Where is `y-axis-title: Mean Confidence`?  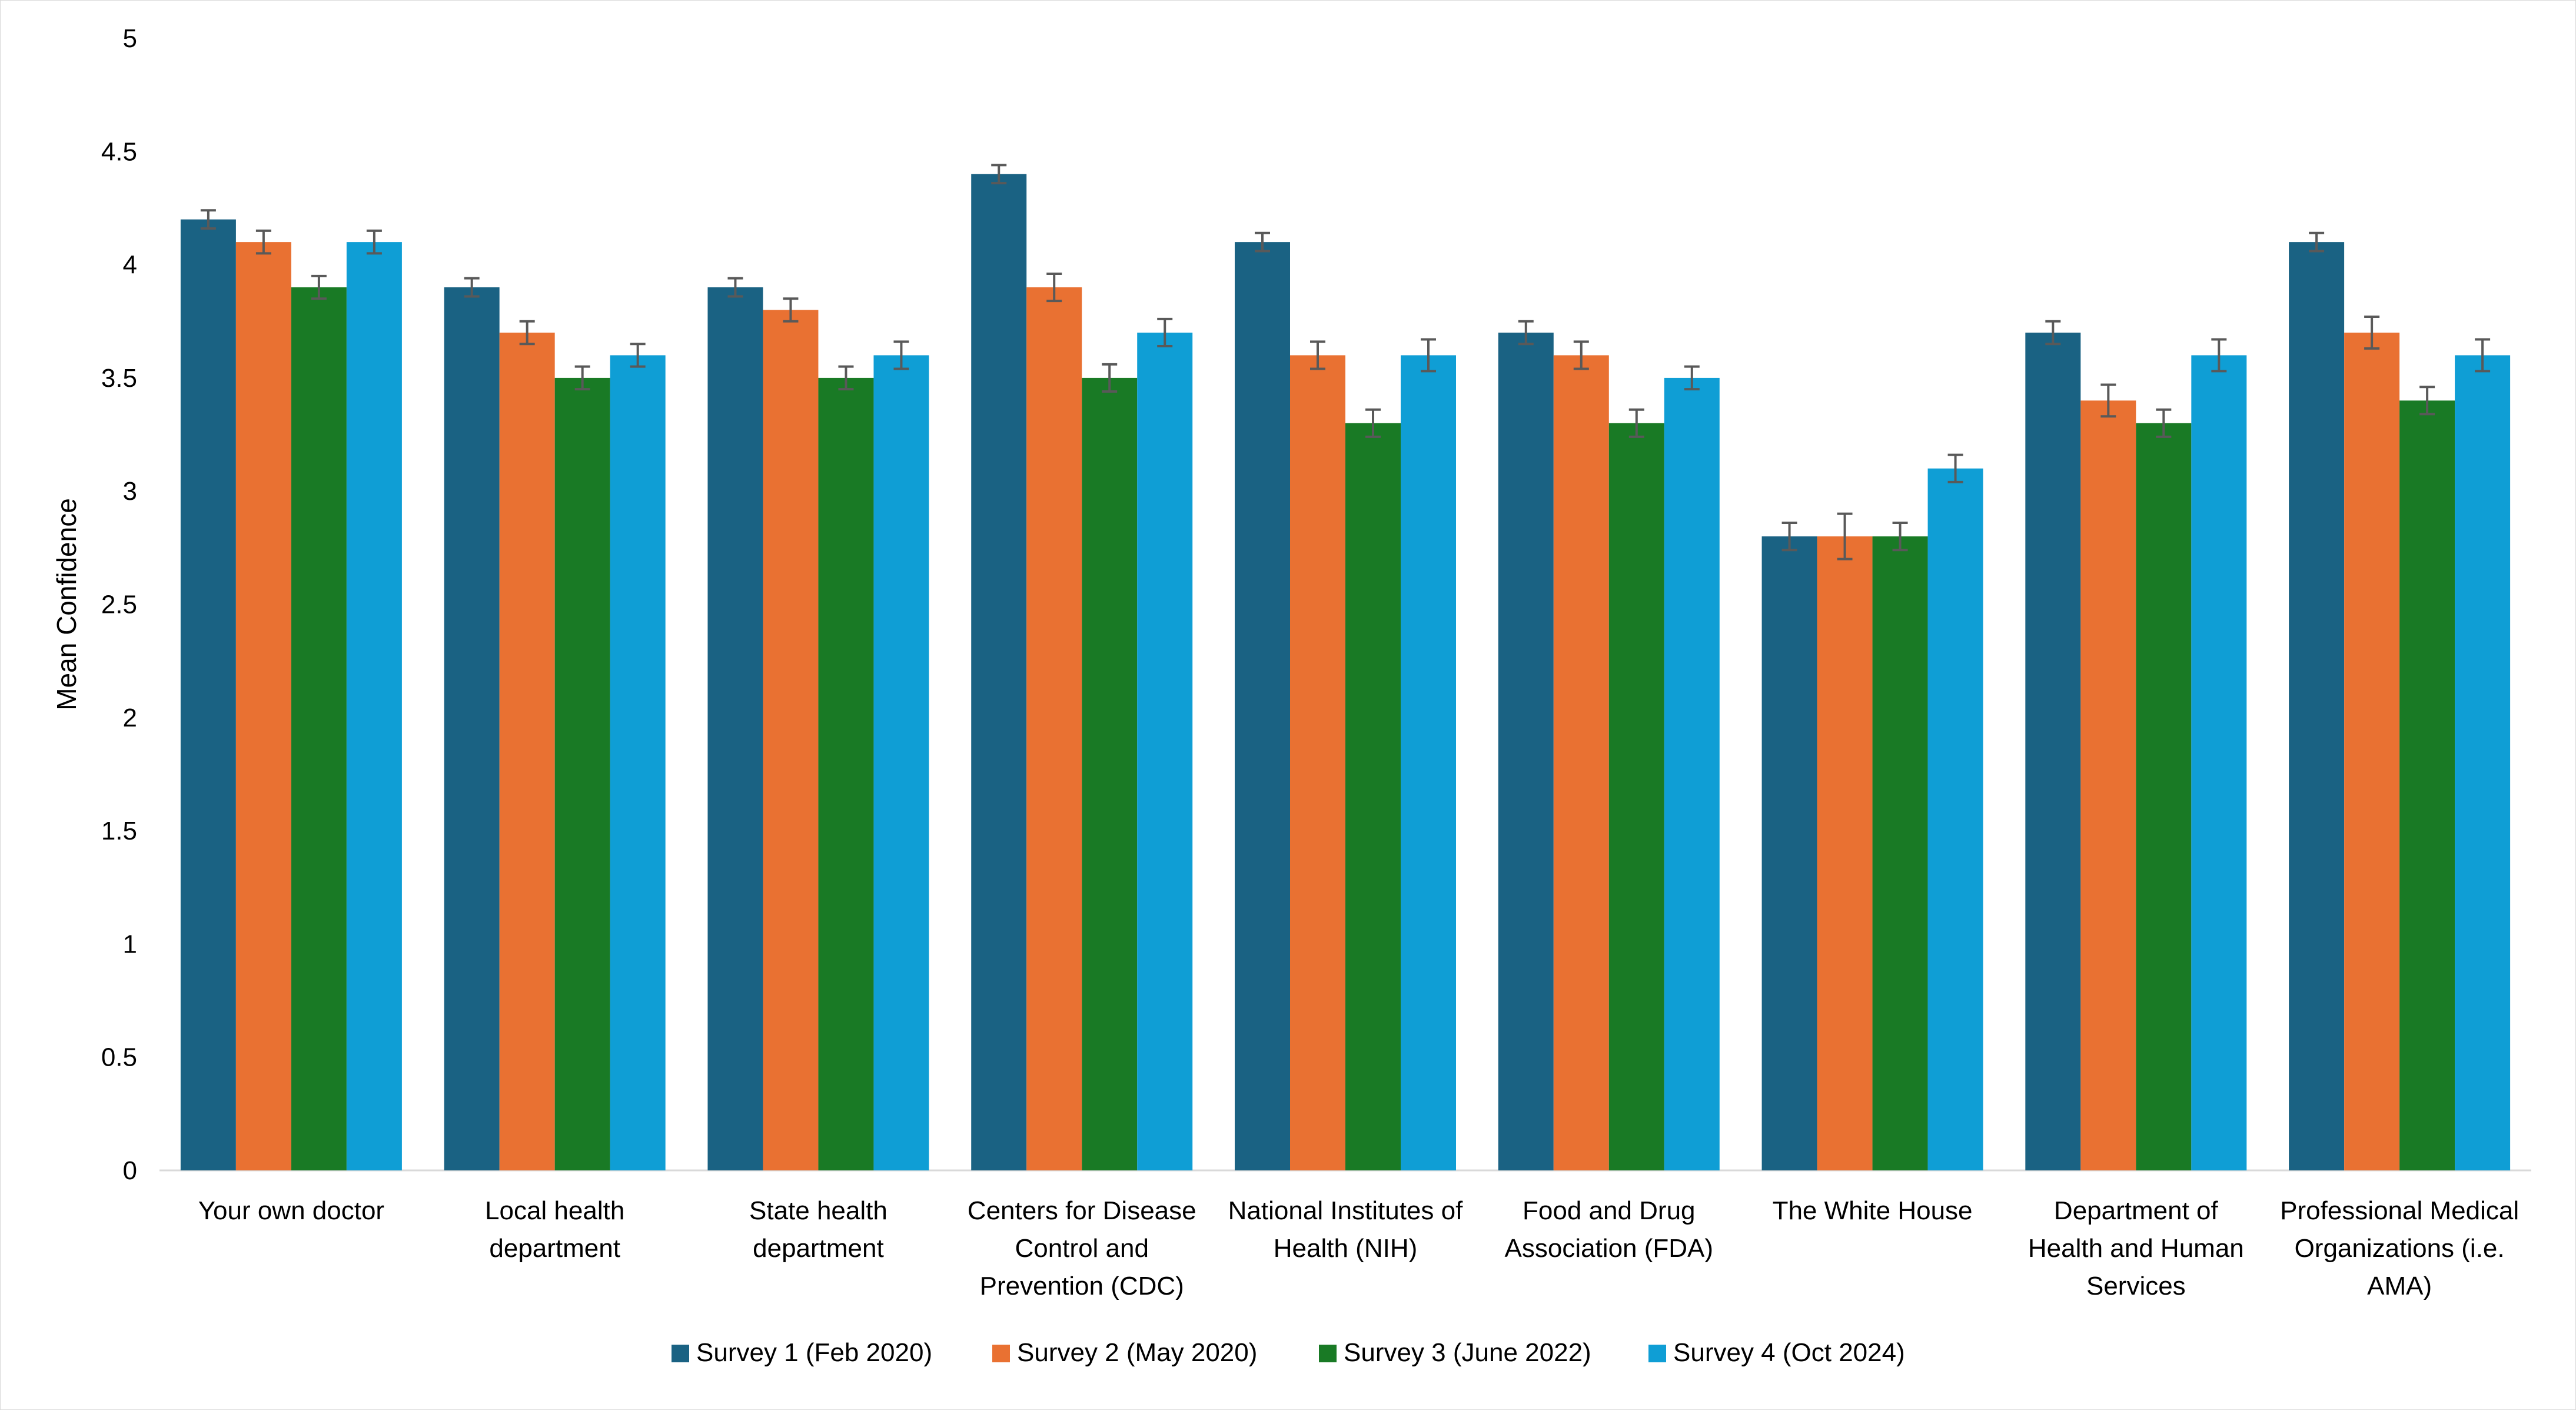
y-axis-title: Mean Confidence is located at coordinates (66, 604).